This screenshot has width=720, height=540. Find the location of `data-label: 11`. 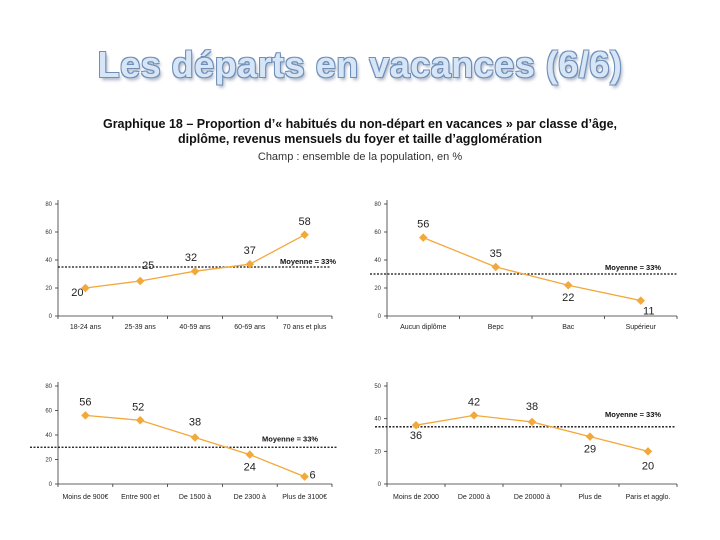

data-label: 11 is located at coordinates (648, 312).